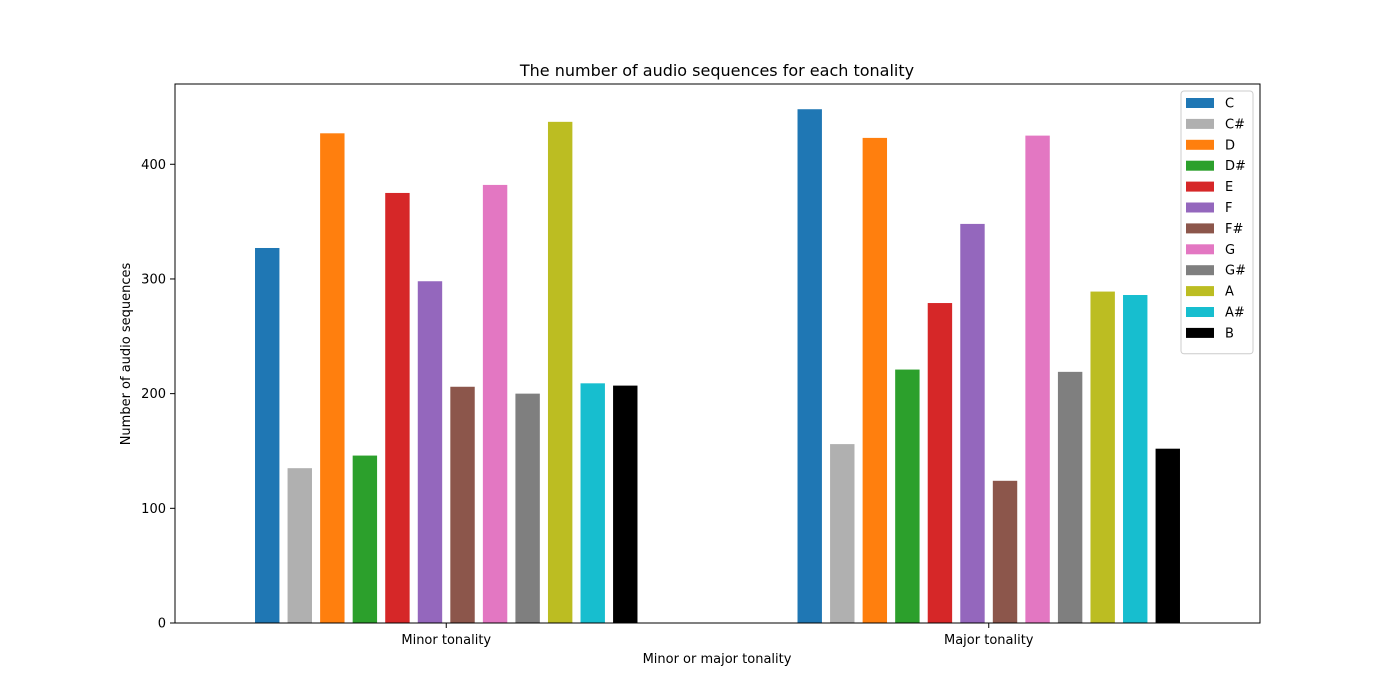 This screenshot has width=1400, height=700. Describe the element at coordinates (397, 407) in the screenshot. I see `bar-e-minor` at that location.